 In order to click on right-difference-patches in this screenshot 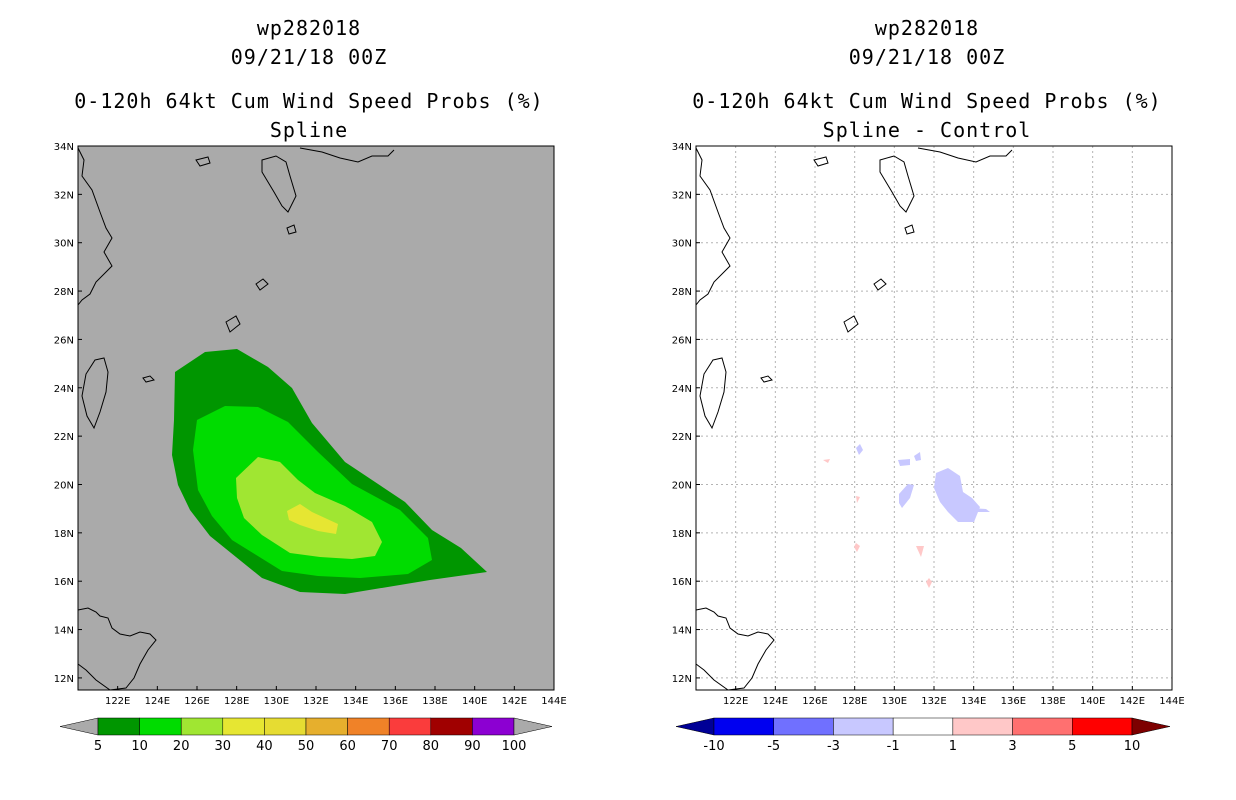, I will do `click(906, 516)`.